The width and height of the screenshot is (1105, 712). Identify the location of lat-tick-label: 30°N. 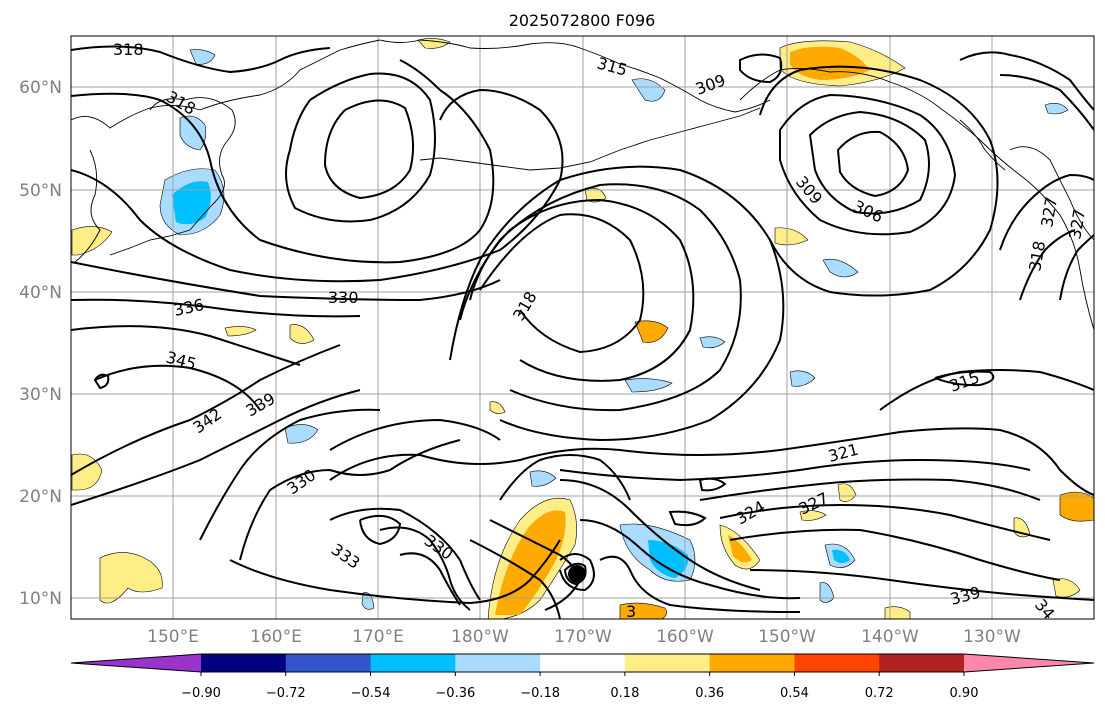
(40, 395).